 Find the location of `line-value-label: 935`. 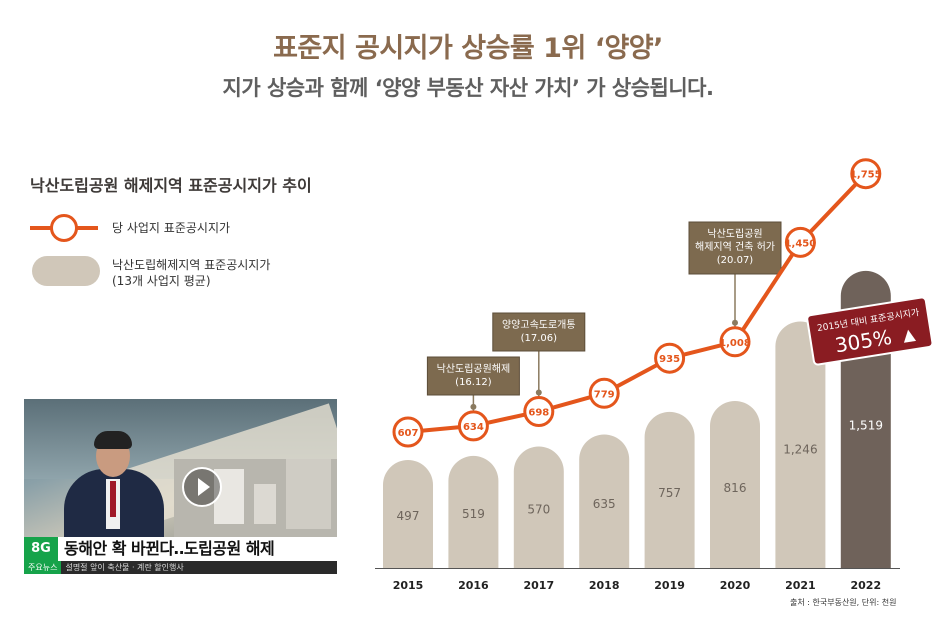

line-value-label: 935 is located at coordinates (669, 359).